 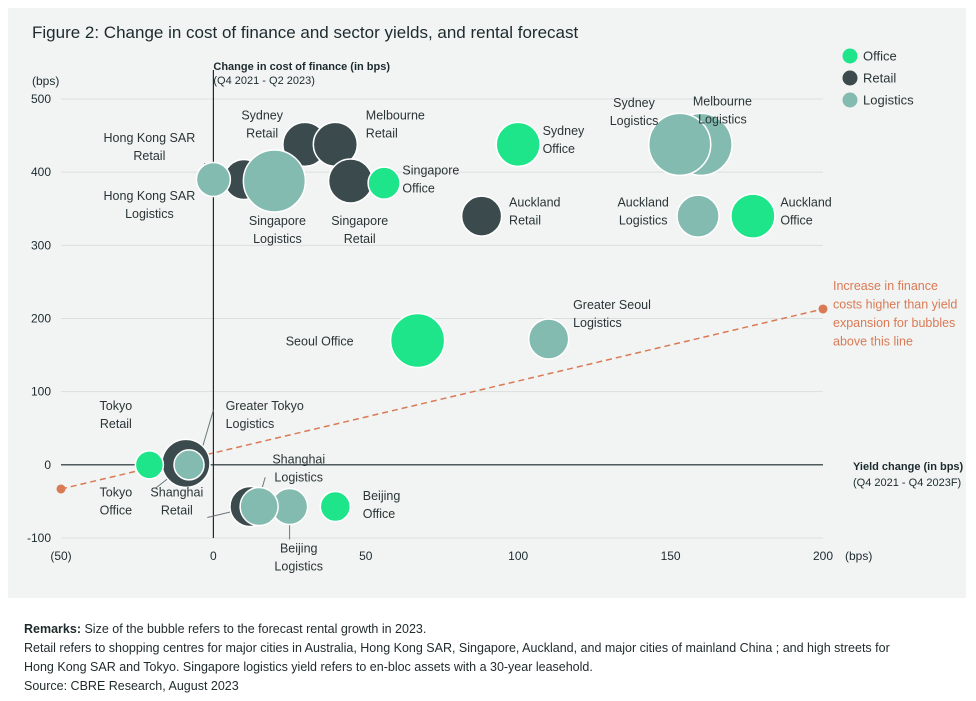 I want to click on bubble-shanghai-logistics, so click(x=259, y=506).